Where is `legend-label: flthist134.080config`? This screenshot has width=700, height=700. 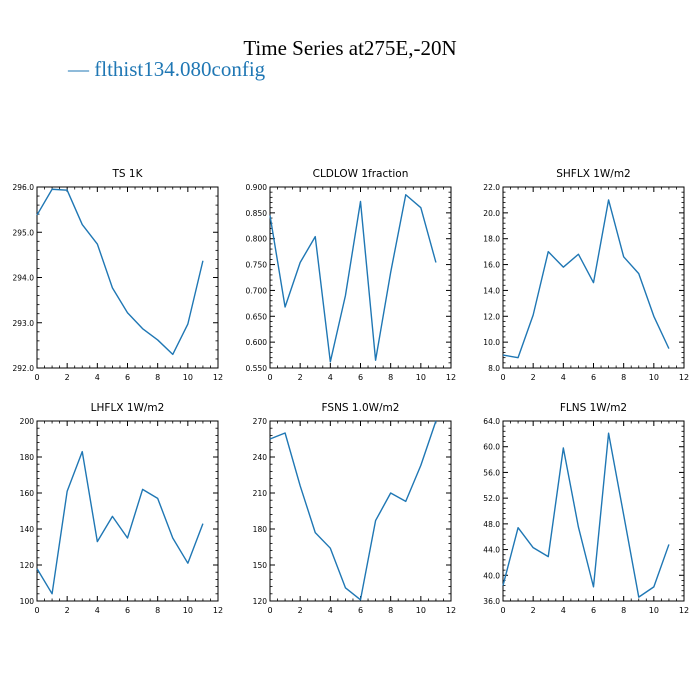
legend-label: flthist134.080config is located at coordinates (180, 69).